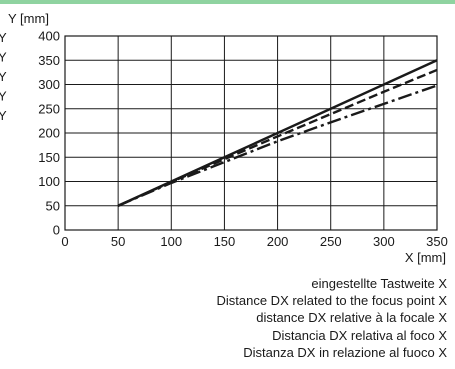  Describe the element at coordinates (49, 60) in the screenshot. I see `y-tick-label: 350` at that location.